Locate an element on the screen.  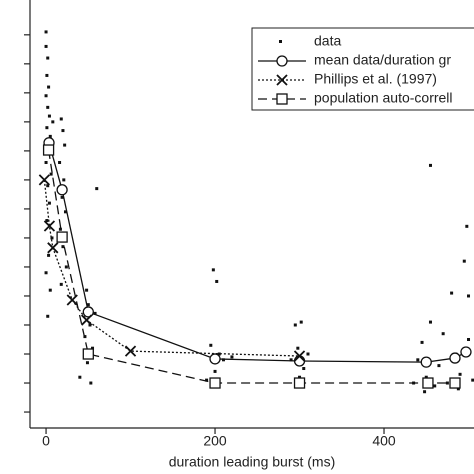
legend-label: data is located at coordinates (327, 41).